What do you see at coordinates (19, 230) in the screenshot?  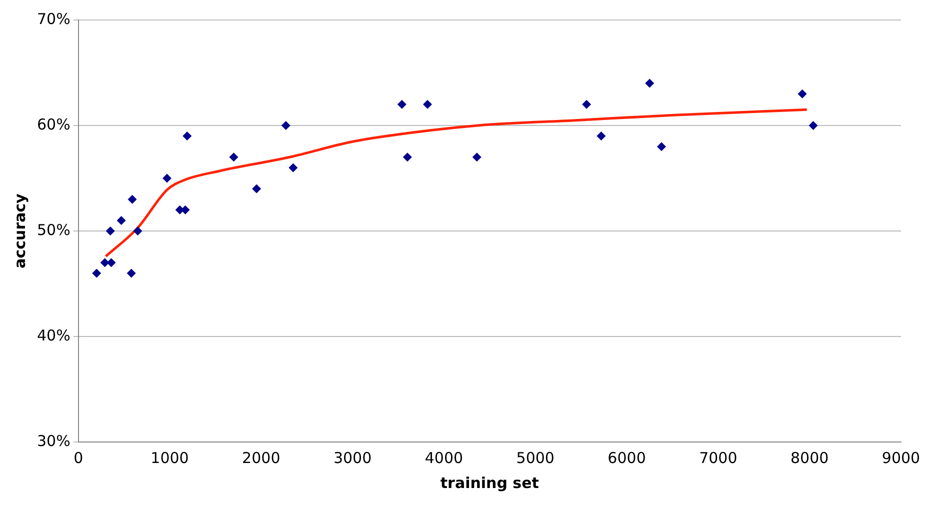 I see `y-axis-title: accuracy` at bounding box center [19, 230].